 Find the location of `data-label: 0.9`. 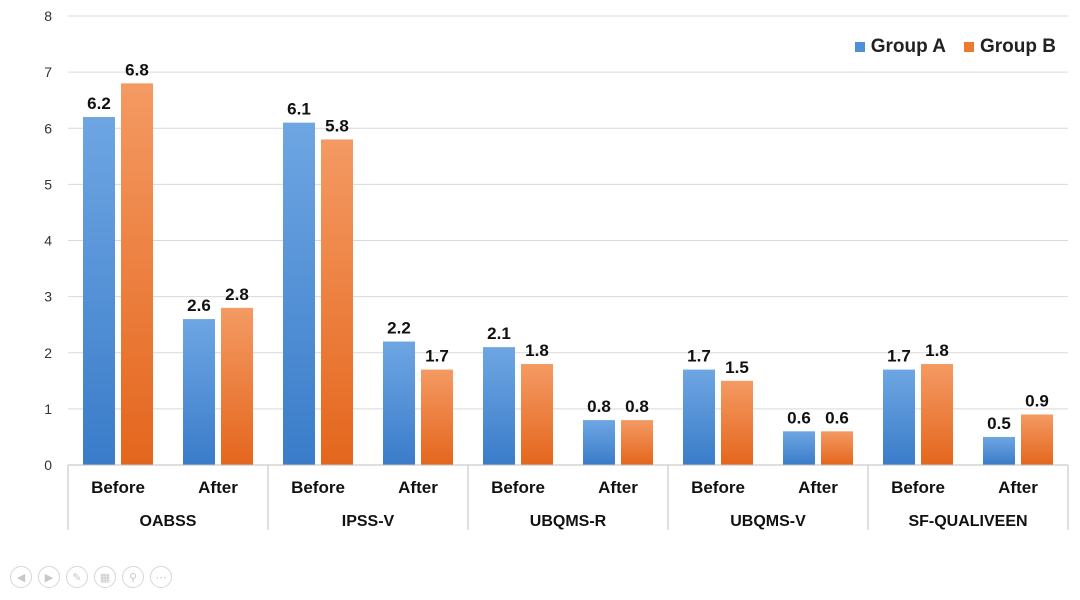

data-label: 0.9 is located at coordinates (1037, 400).